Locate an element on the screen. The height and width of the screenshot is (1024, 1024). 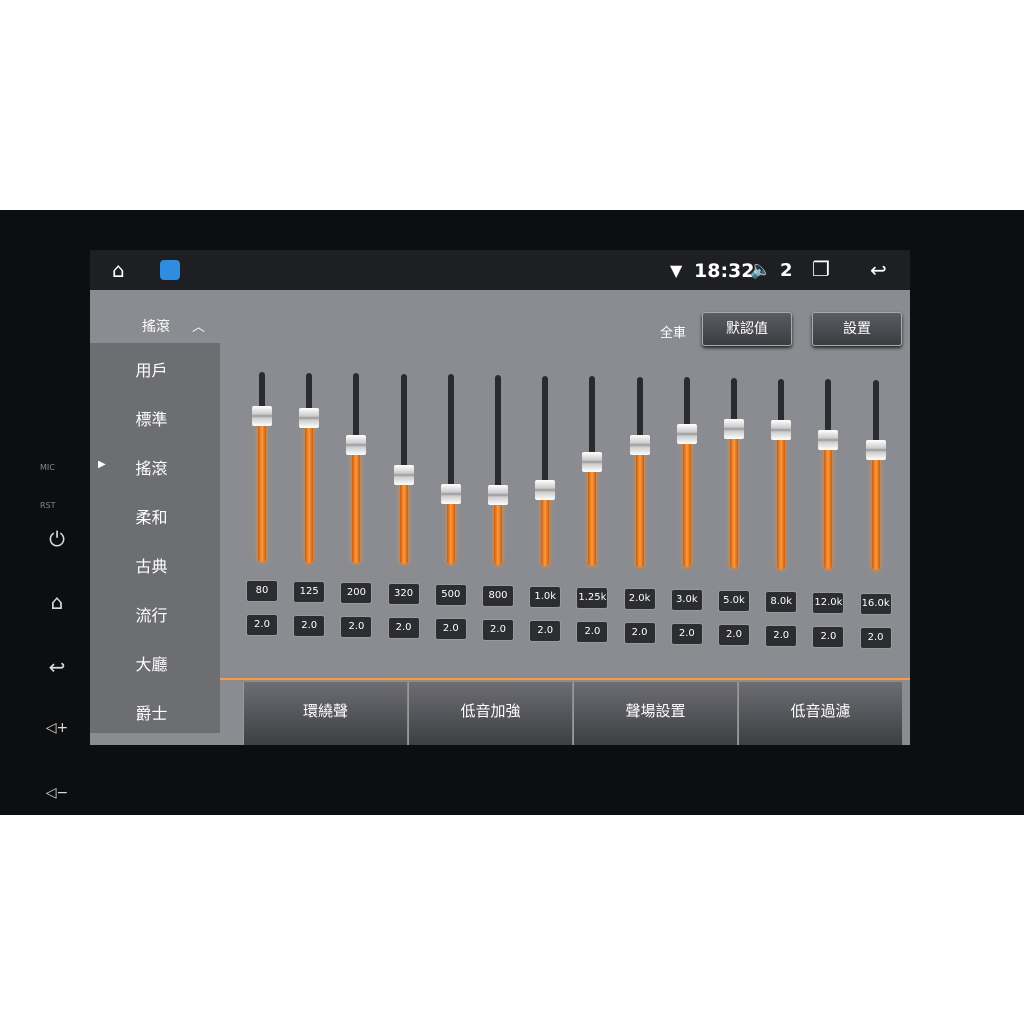
preset-menu-item: 標準 is located at coordinates (151, 419).